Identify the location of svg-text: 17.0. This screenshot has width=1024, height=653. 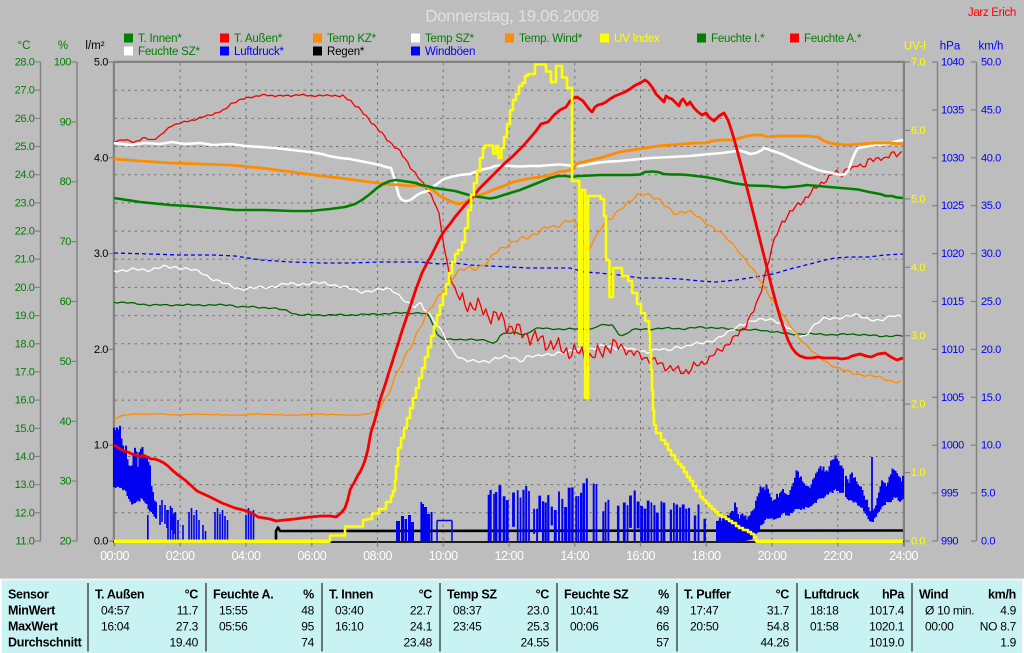
(25, 372).